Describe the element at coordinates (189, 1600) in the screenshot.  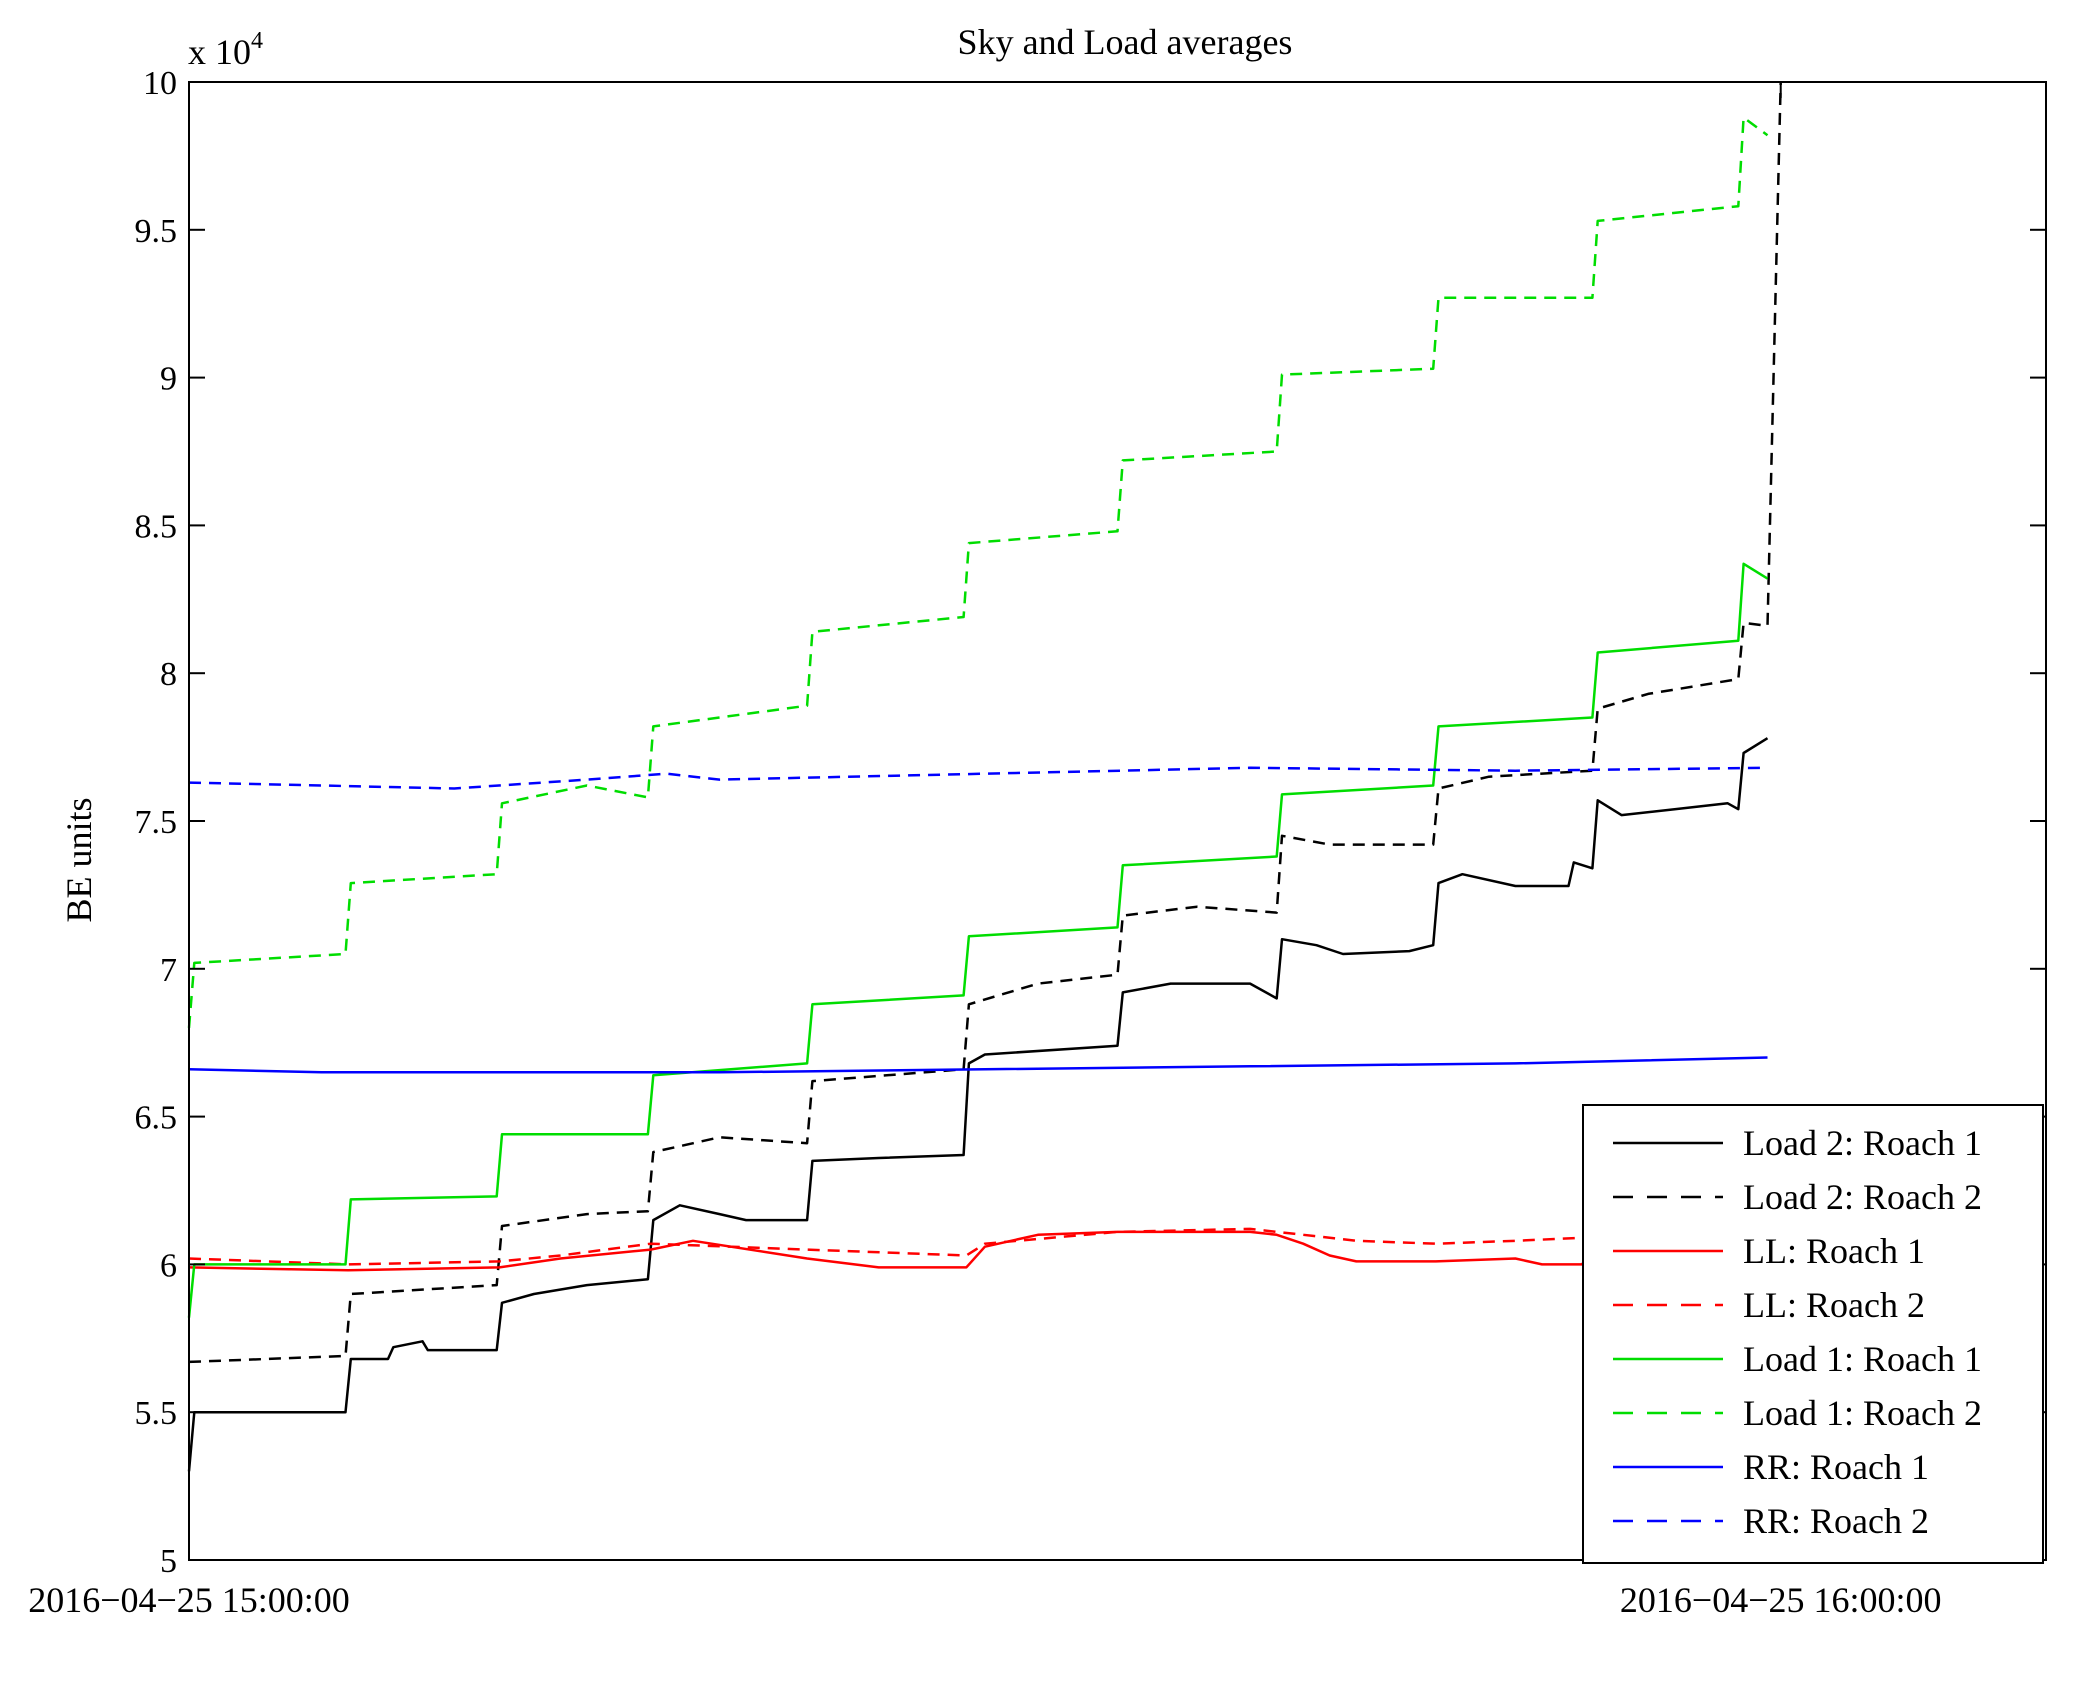
I see `x-tick-label: 2016−04−25 15:00:00` at that location.